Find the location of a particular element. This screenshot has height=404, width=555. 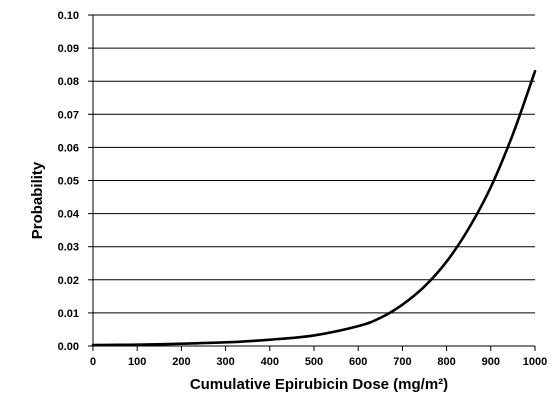

y-tick-label-4: 0.04 is located at coordinates (69, 215).